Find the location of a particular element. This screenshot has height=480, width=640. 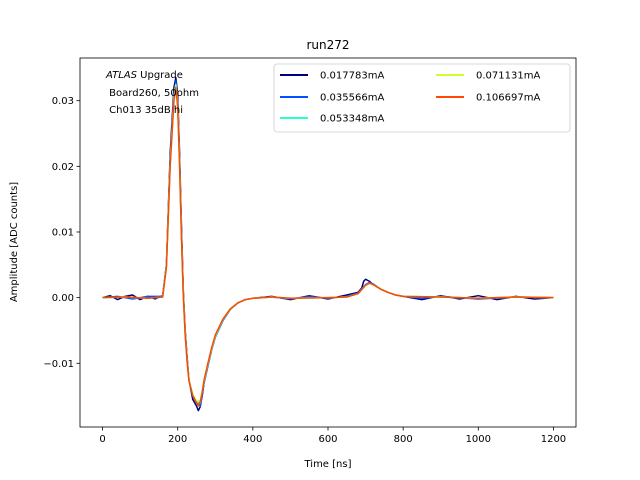

legend-box is located at coordinates (422, 98).